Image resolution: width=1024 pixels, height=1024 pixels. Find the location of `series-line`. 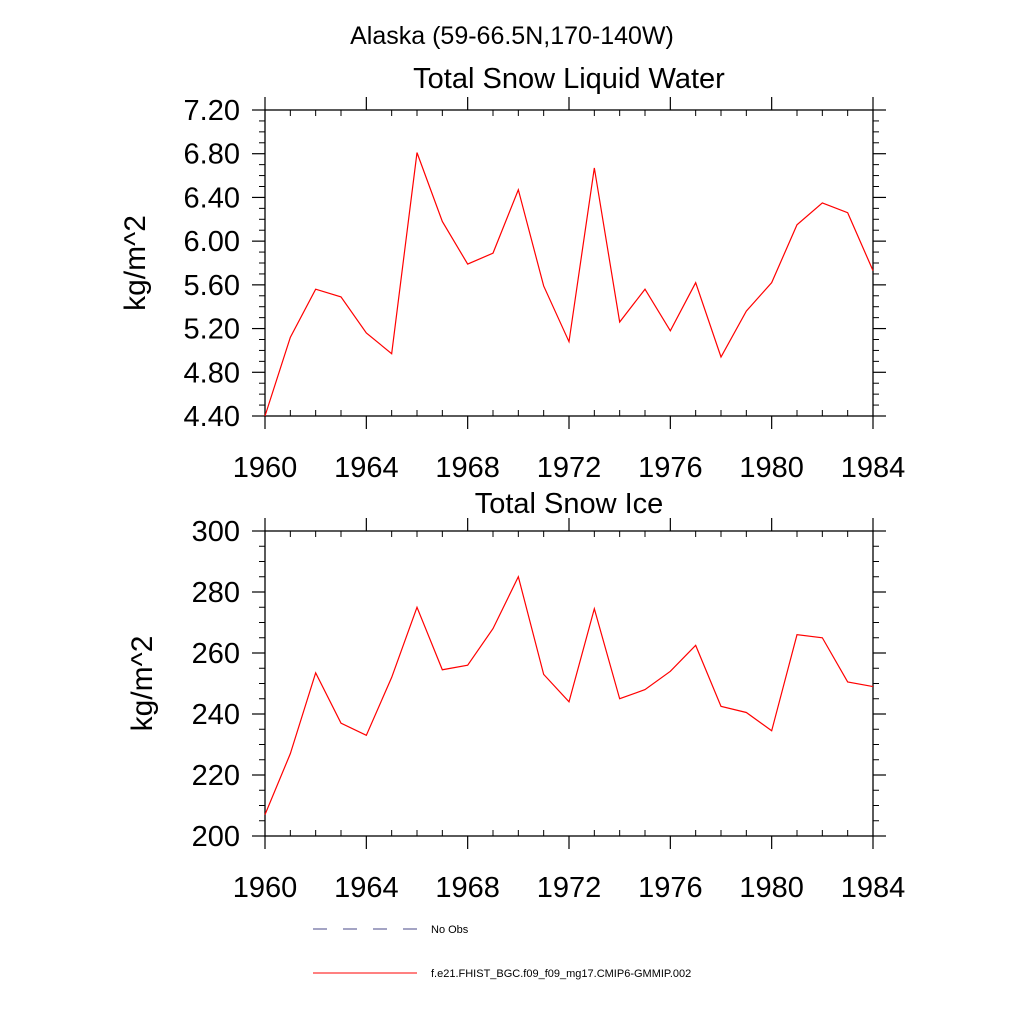

series-line is located at coordinates (569, 695).